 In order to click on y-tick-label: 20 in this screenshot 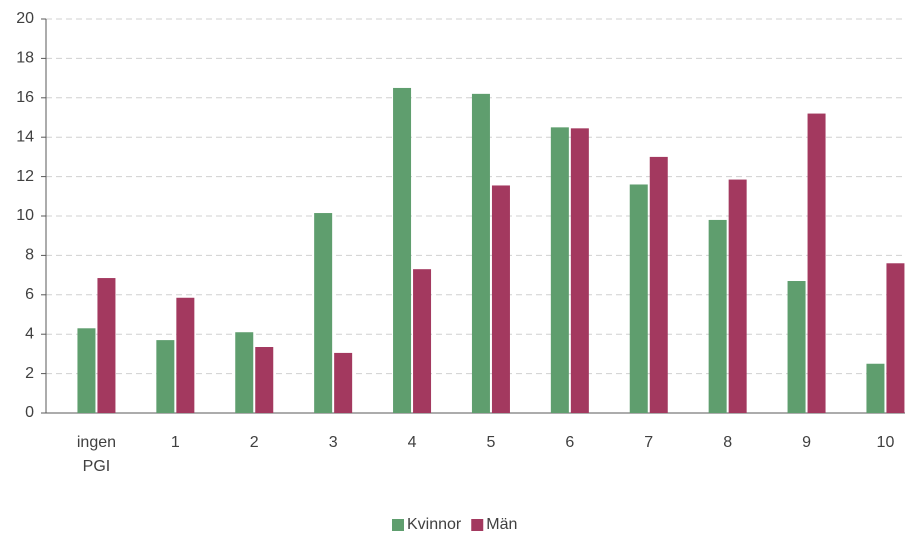, I will do `click(25, 18)`.